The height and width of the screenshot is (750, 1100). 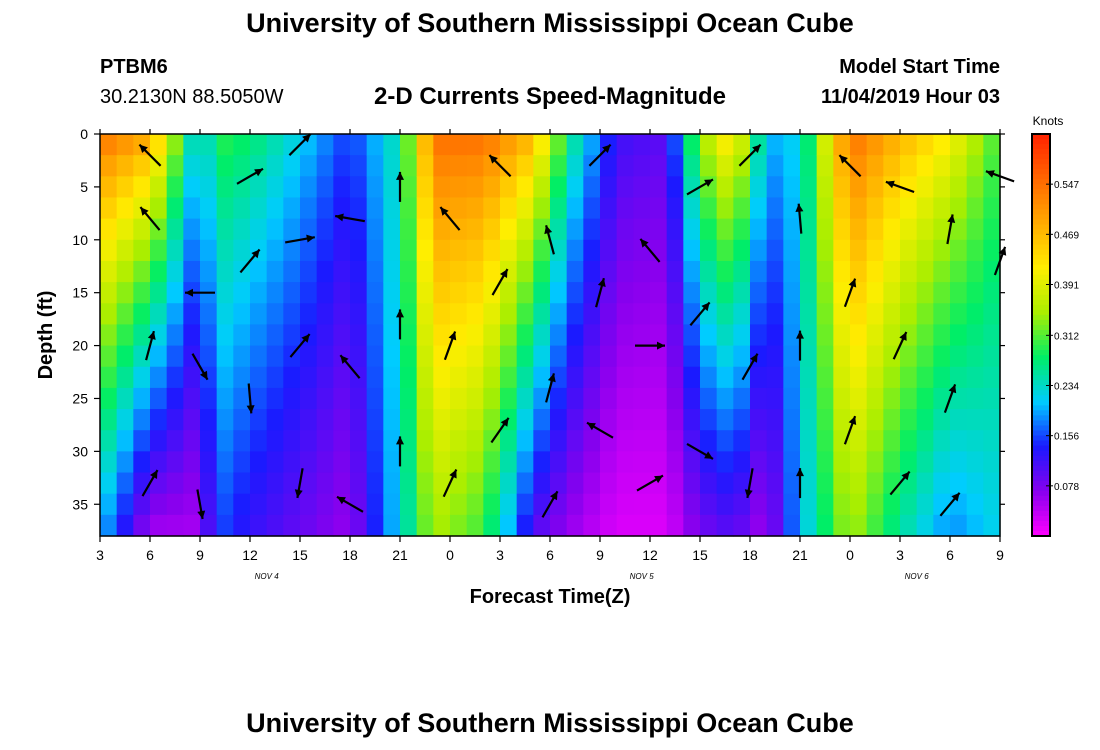 What do you see at coordinates (1066, 386) in the screenshot?
I see `colorbar-tick-label: 0.234` at bounding box center [1066, 386].